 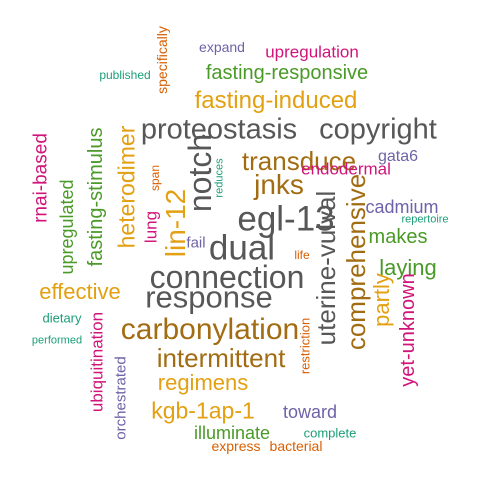 What do you see at coordinates (236, 446) in the screenshot?
I see `word-express: express` at bounding box center [236, 446].